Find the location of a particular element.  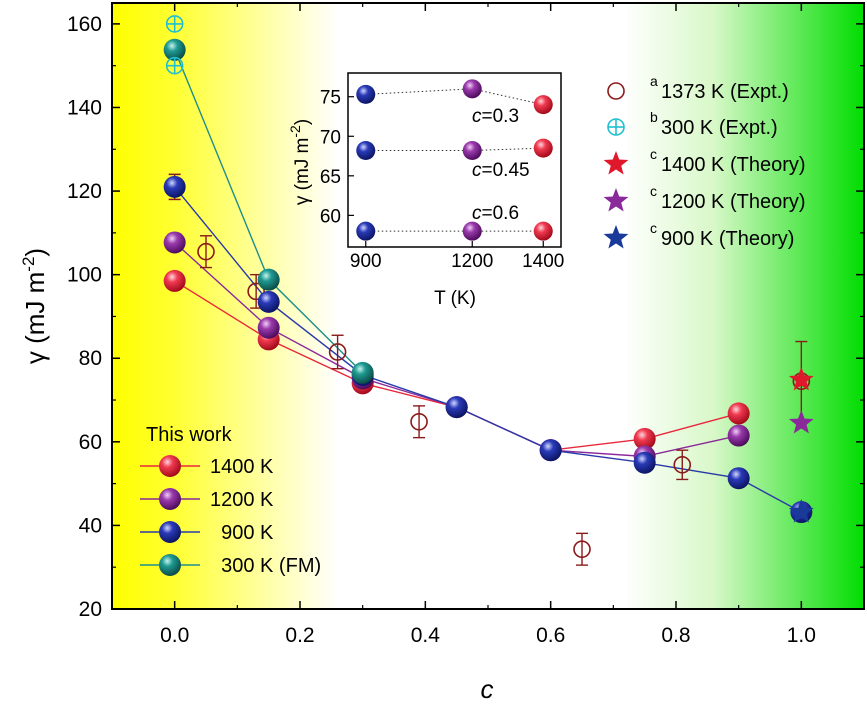

x-tick-label: 1.0 is located at coordinates (801, 635).